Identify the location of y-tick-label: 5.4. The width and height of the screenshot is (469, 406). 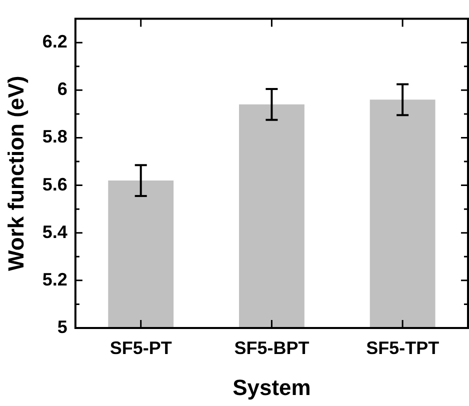
(55, 232).